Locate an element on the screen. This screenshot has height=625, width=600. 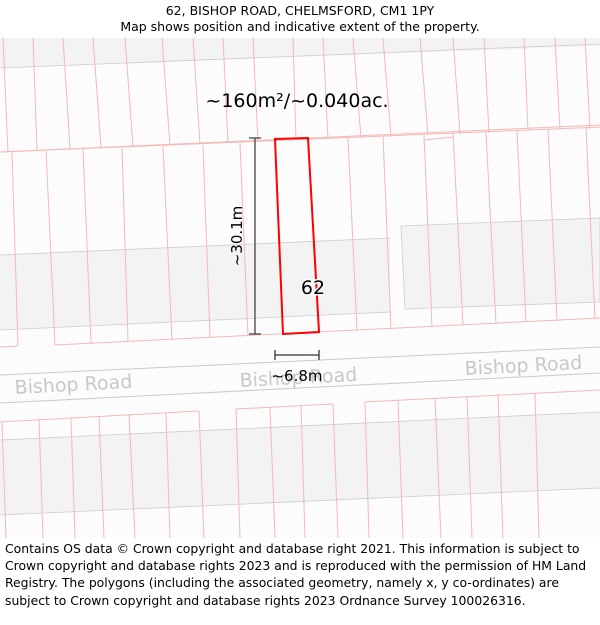
building-band-top is located at coordinates (300, 53).